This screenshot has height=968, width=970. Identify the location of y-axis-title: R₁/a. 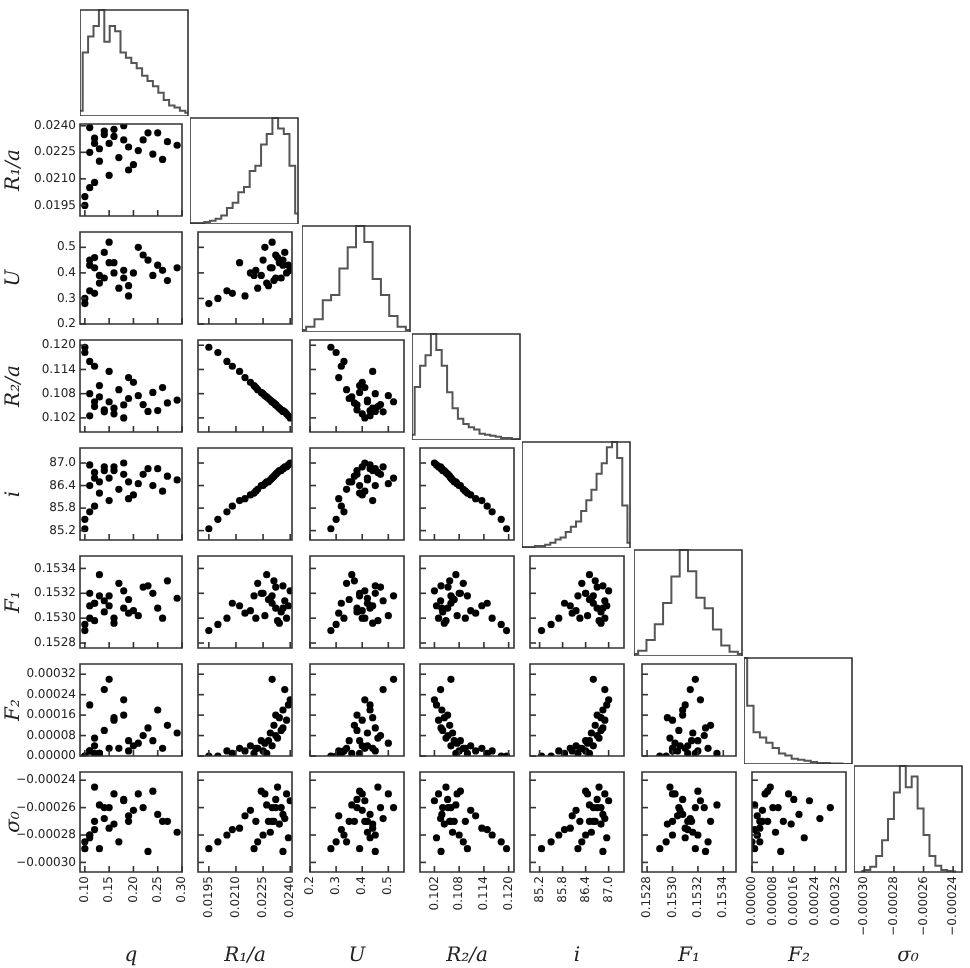
(14, 171).